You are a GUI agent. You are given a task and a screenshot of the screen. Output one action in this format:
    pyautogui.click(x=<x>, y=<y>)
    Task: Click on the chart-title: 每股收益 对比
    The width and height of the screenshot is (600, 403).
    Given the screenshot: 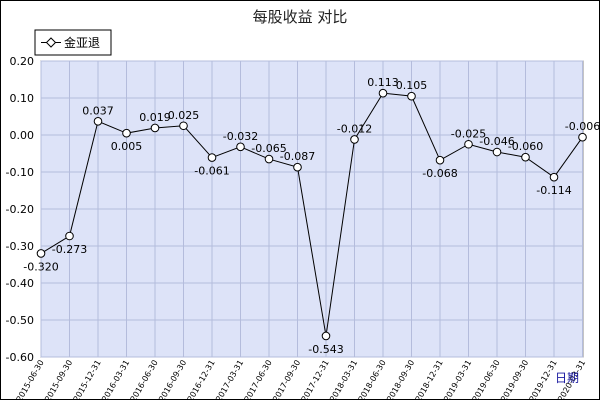 What is the action you would take?
    pyautogui.click(x=300, y=17)
    